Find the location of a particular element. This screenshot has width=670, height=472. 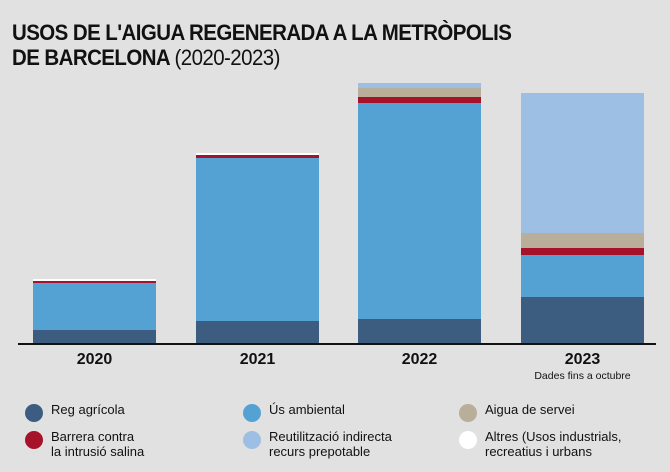

x-tick-label: 2021 is located at coordinates (258, 359).